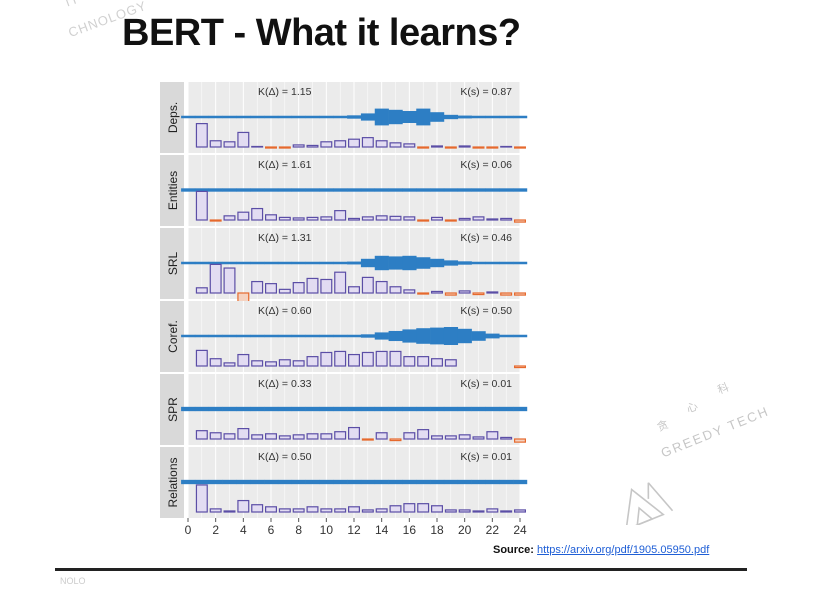 The height and width of the screenshot is (590, 834). Describe the element at coordinates (188, 530) in the screenshot. I see `x-tick-label: 0` at that location.